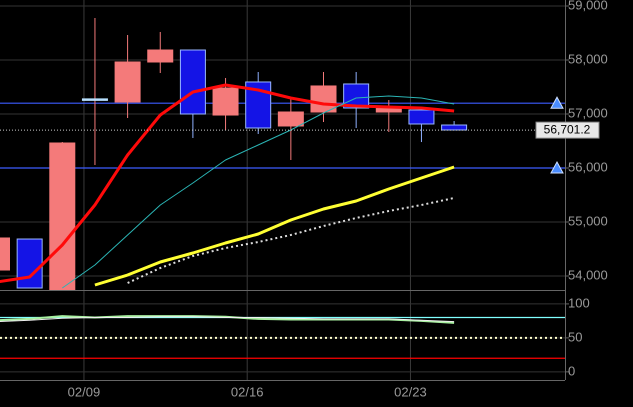 The image size is (633, 407). I want to click on last-price-box, so click(567, 130).